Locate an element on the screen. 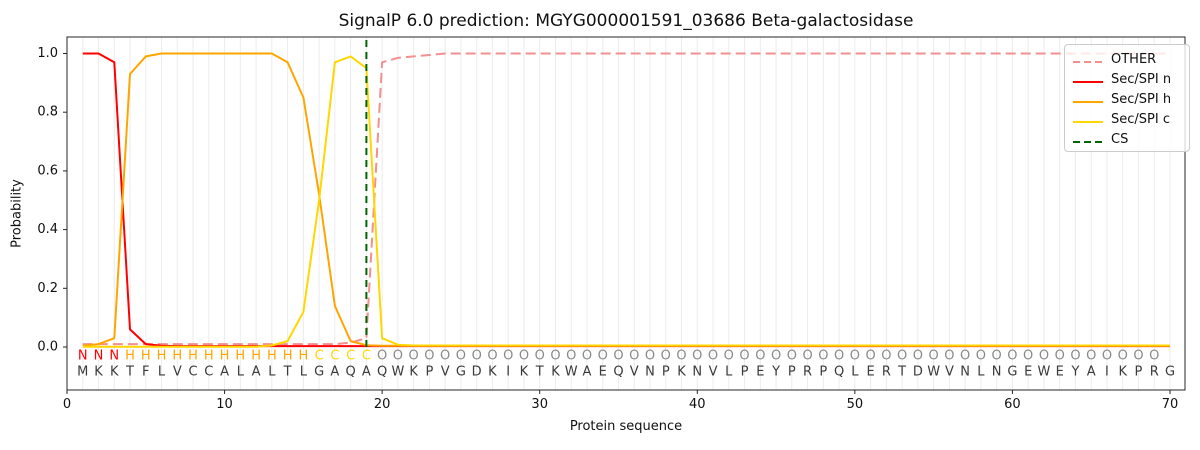 This screenshot has height=450, width=1200. y-tick-label: 0.8 is located at coordinates (47, 112).